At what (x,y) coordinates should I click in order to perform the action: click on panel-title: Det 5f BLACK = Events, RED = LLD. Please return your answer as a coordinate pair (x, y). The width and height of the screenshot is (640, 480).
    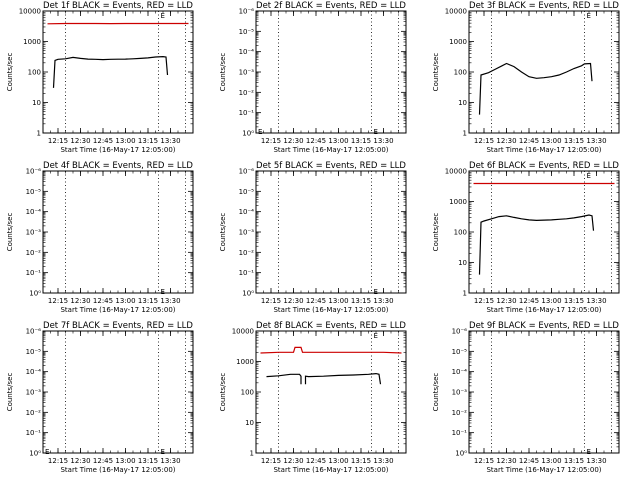
    Looking at the image, I should click on (331, 166).